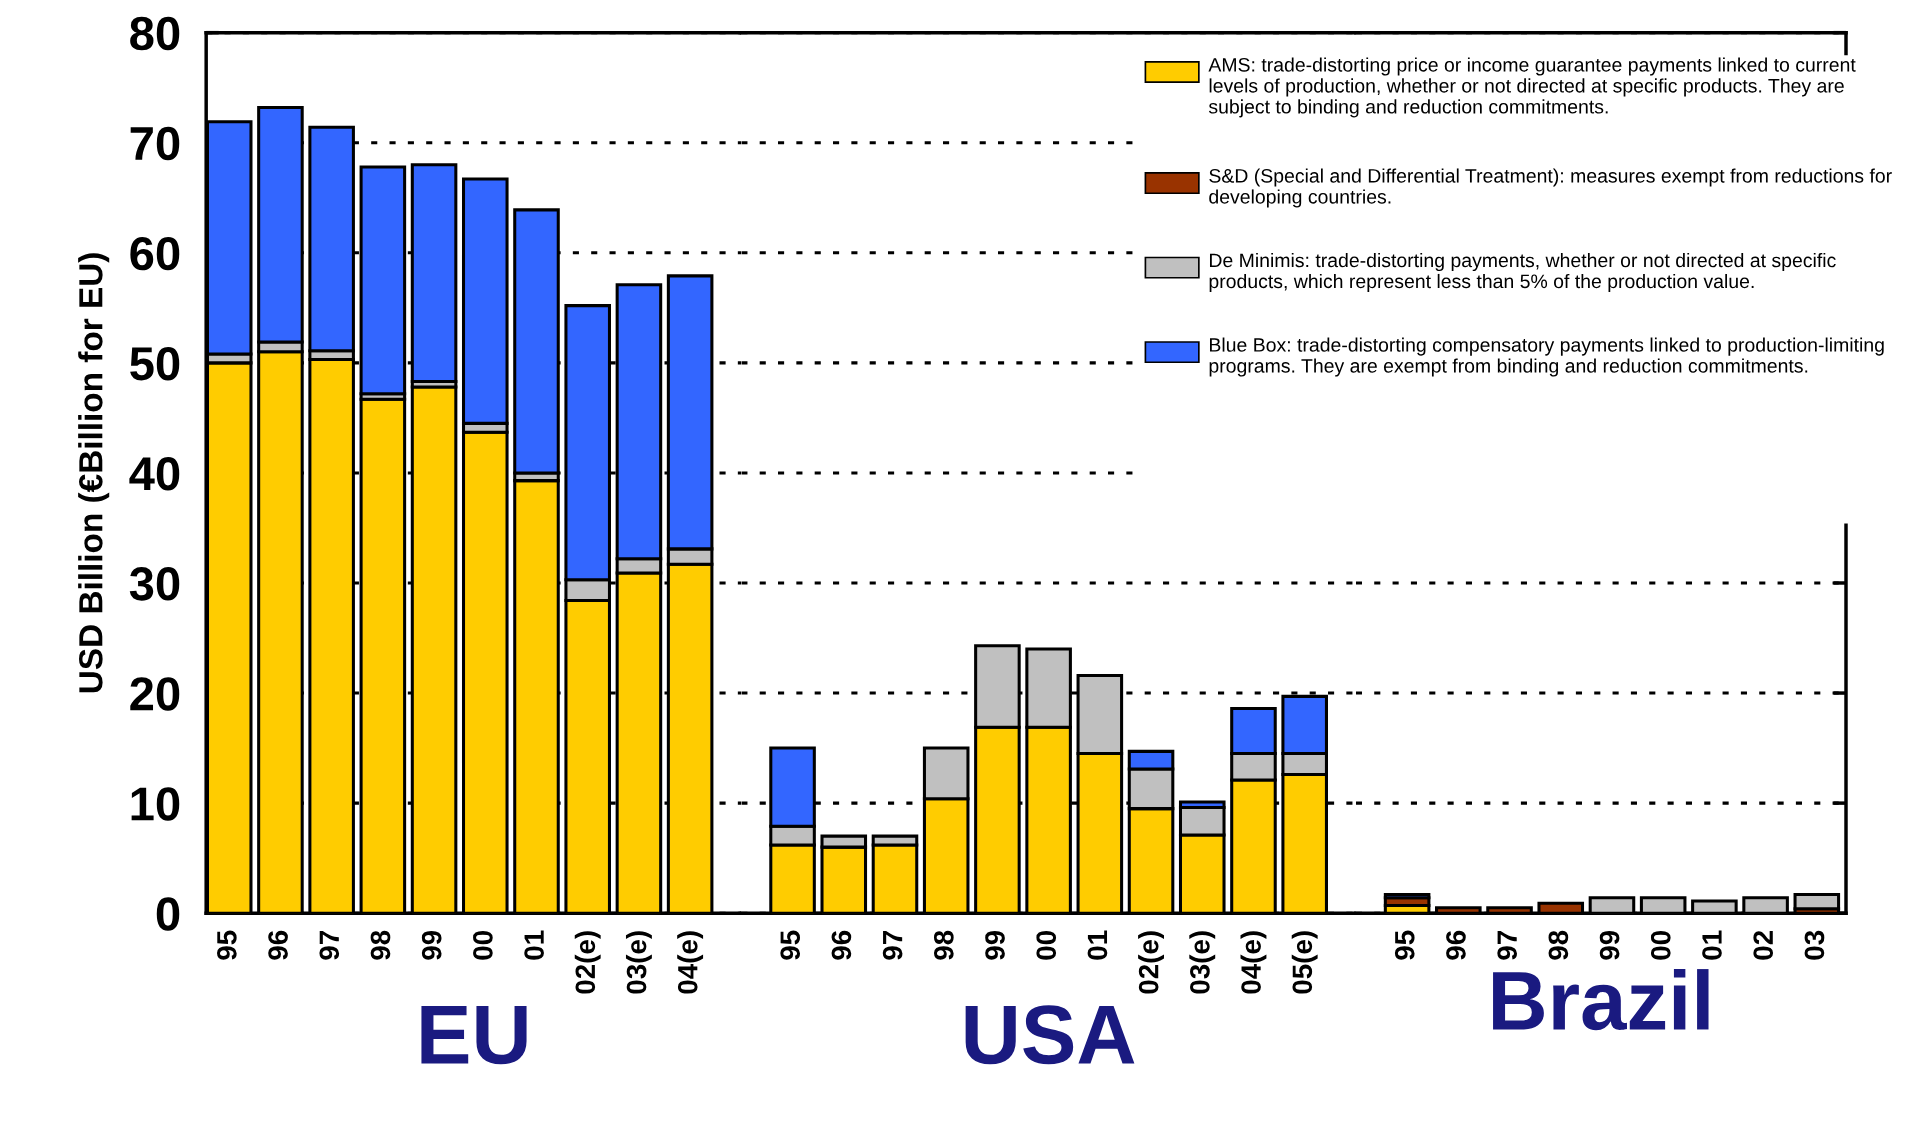 Image resolution: width=1909 pixels, height=1126 pixels. What do you see at coordinates (168, 914) in the screenshot?
I see `y-tick-label: 0` at bounding box center [168, 914].